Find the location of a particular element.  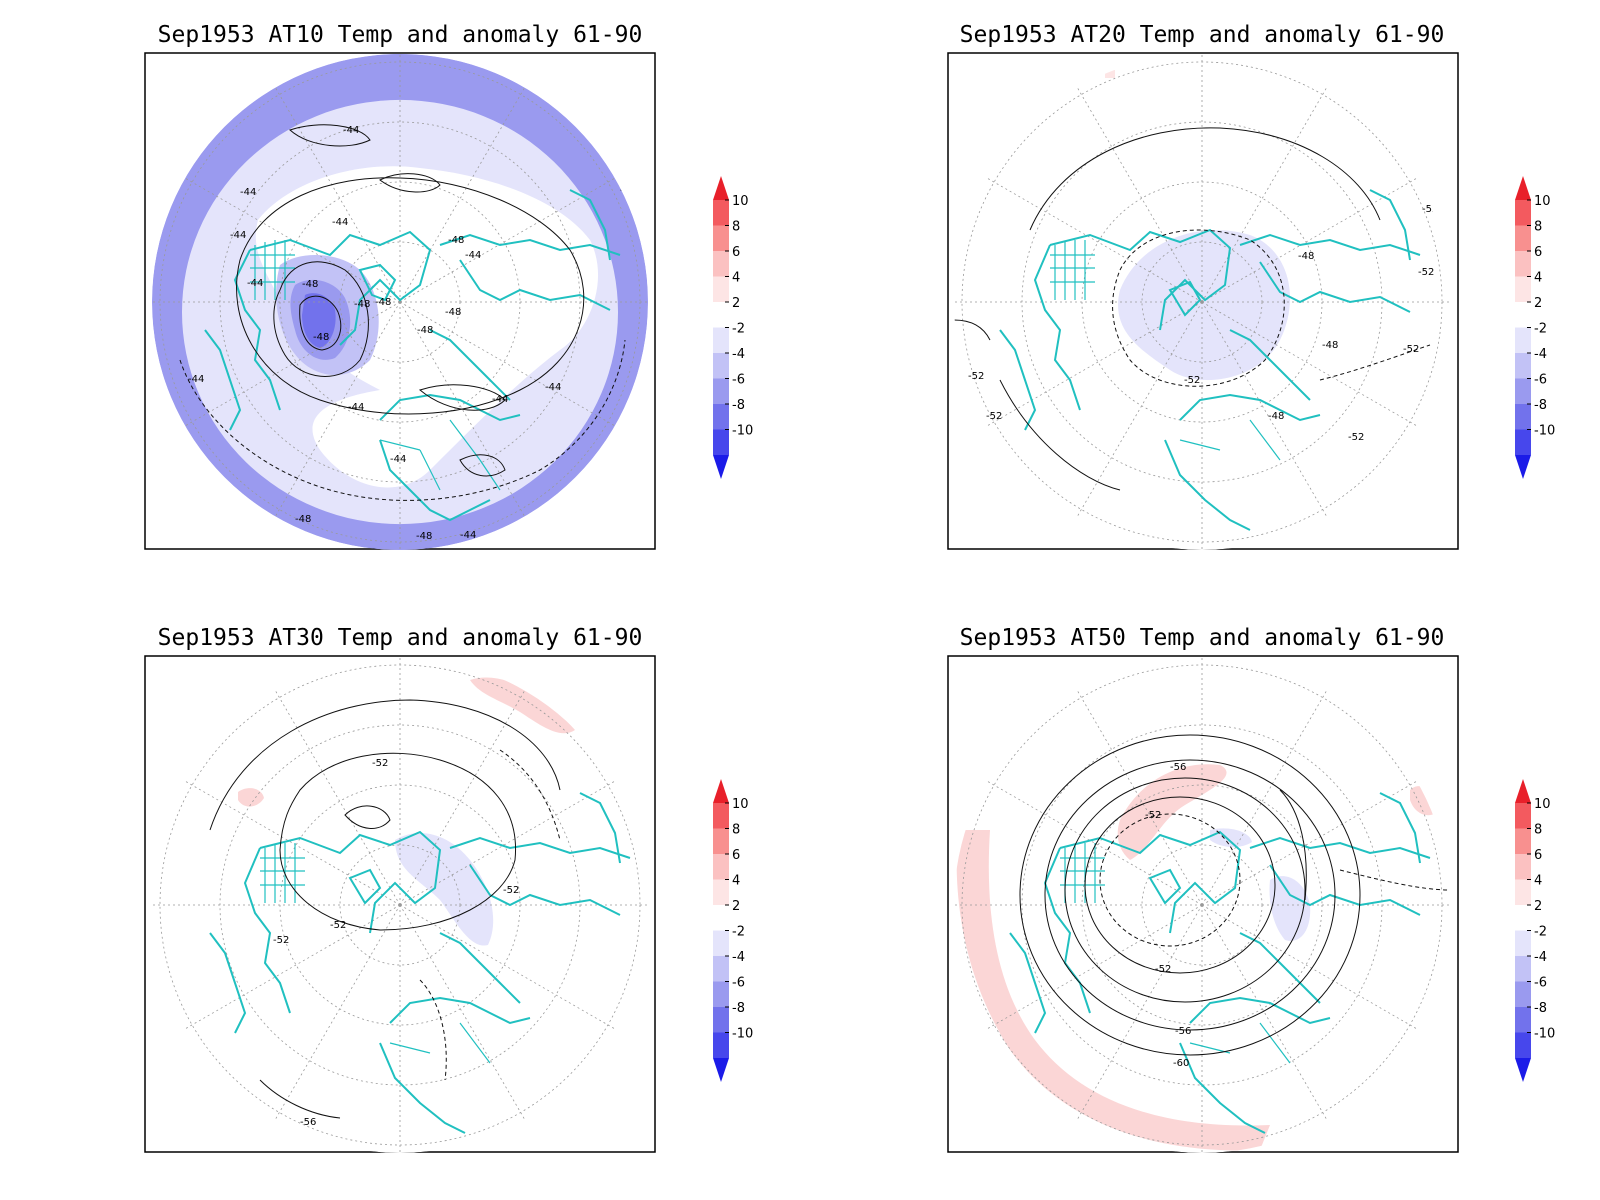

contour-label-group: -52 -52 -52 -52 -52 -52 -52 -48 -48 -48 is located at coordinates (1203, 323).